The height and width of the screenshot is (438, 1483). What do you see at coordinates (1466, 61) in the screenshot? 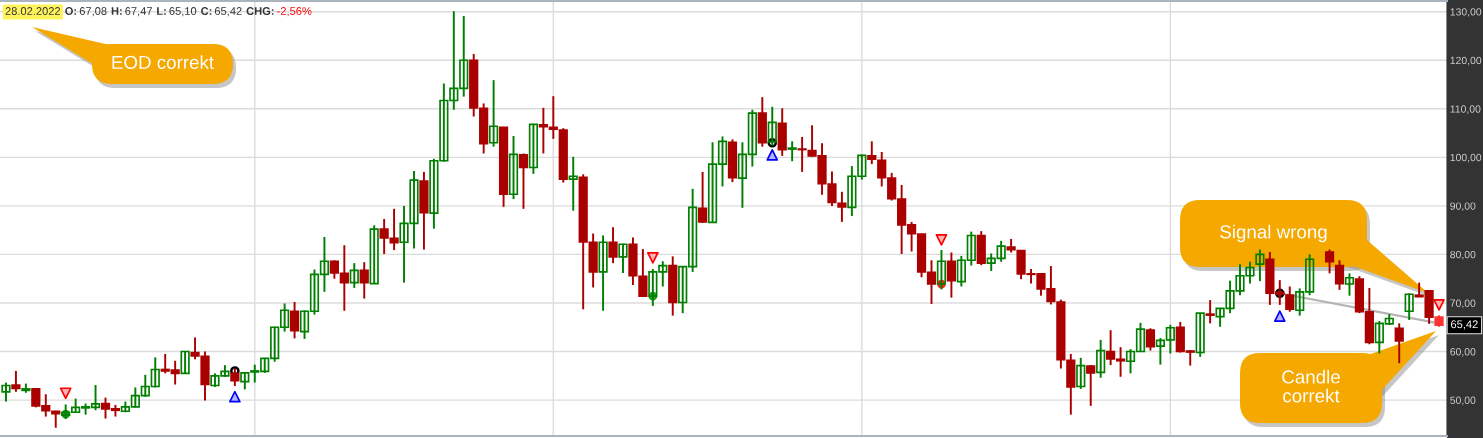
I see `y-tick-label: 120,00` at bounding box center [1466, 61].